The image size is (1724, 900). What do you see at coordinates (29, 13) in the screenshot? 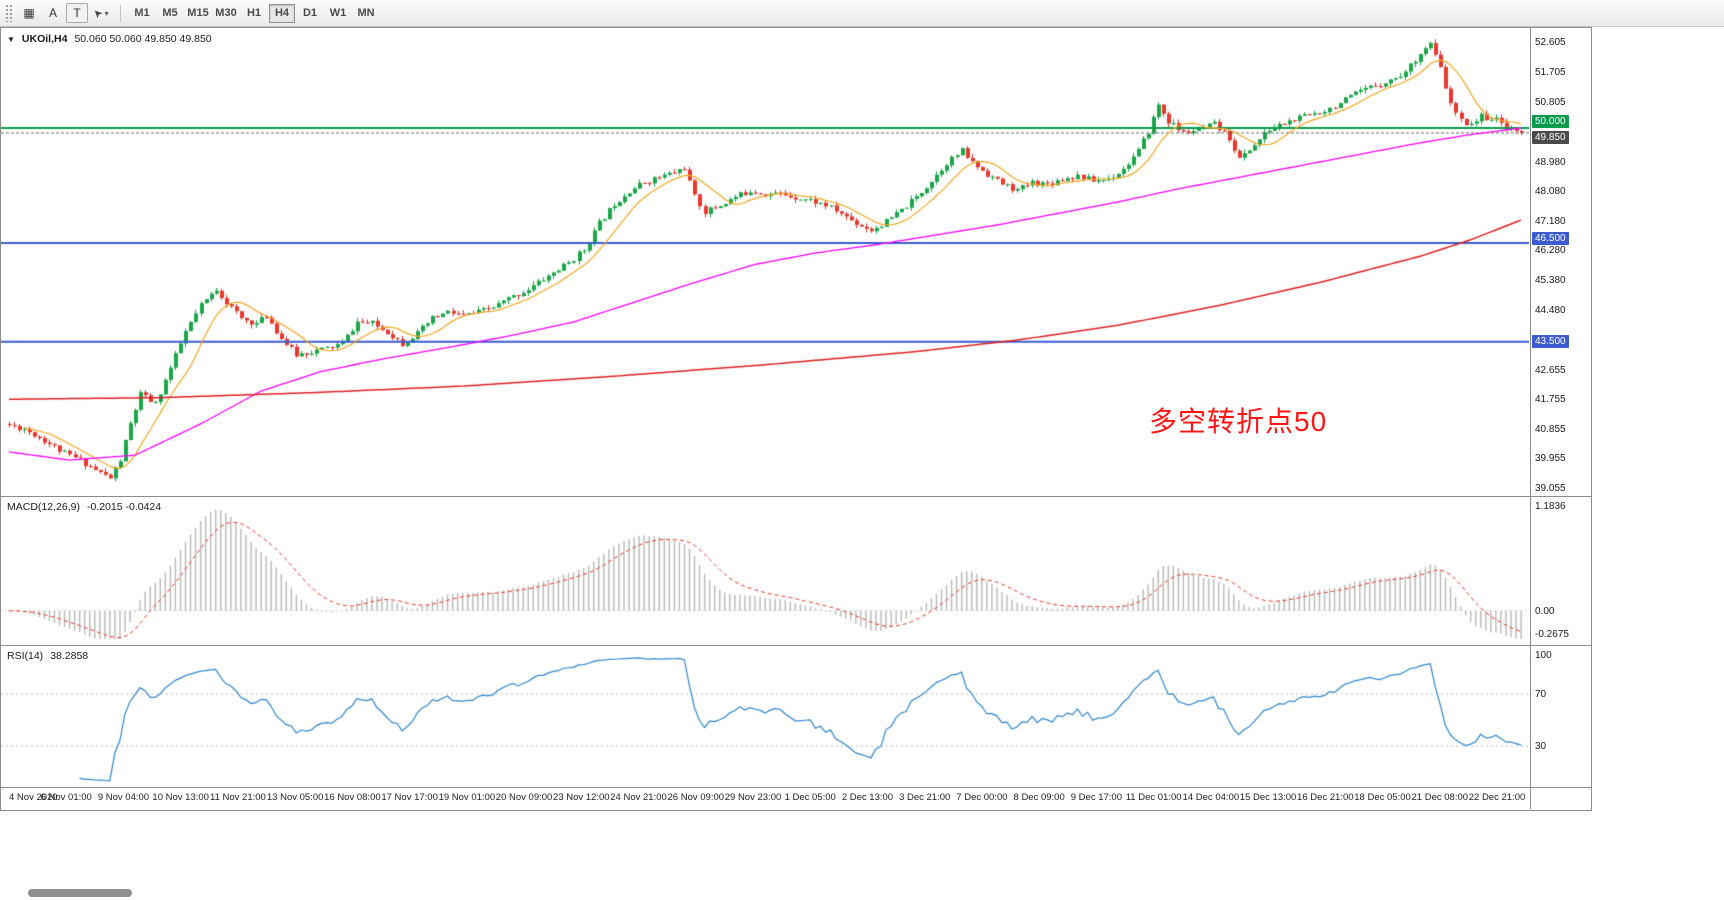
I see `grid-tool-button: ▦` at bounding box center [29, 13].